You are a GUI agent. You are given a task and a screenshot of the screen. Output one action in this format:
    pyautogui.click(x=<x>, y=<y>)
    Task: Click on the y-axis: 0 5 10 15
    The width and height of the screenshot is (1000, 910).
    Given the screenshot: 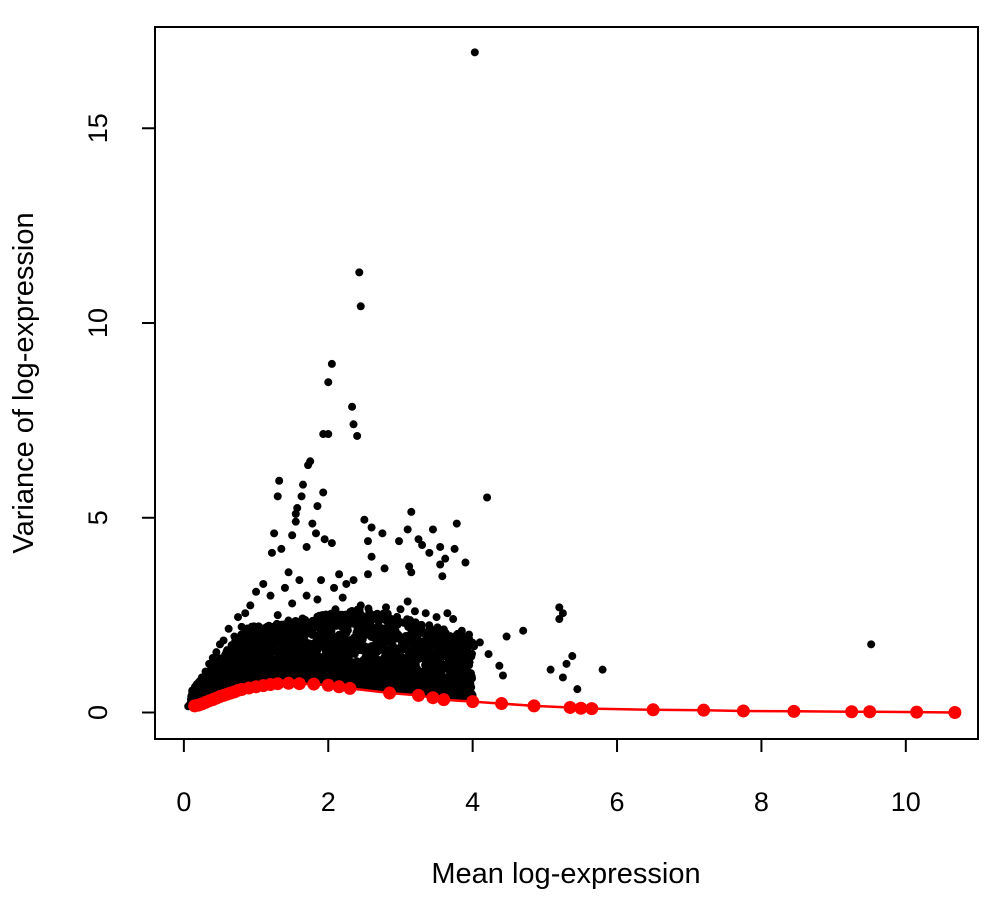 What is the action you would take?
    pyautogui.click(x=119, y=416)
    